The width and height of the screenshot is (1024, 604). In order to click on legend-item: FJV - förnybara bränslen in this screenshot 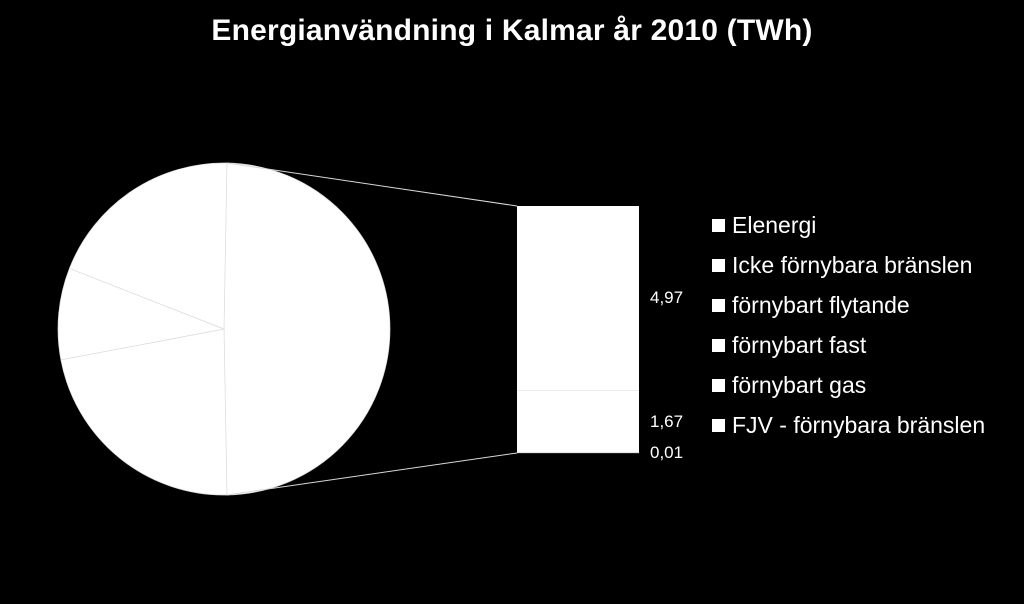, I will do `click(848, 425)`.